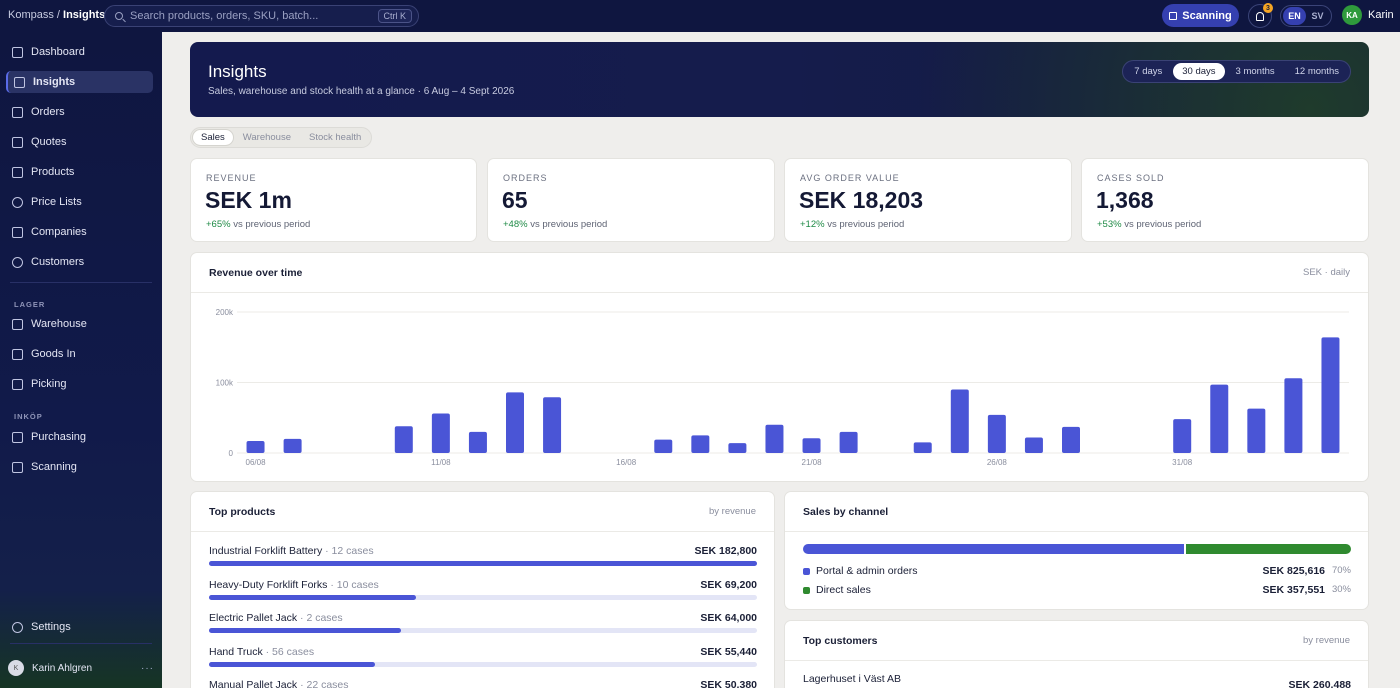  Describe the element at coordinates (483, 597) in the screenshot. I see `product-share-track` at that location.